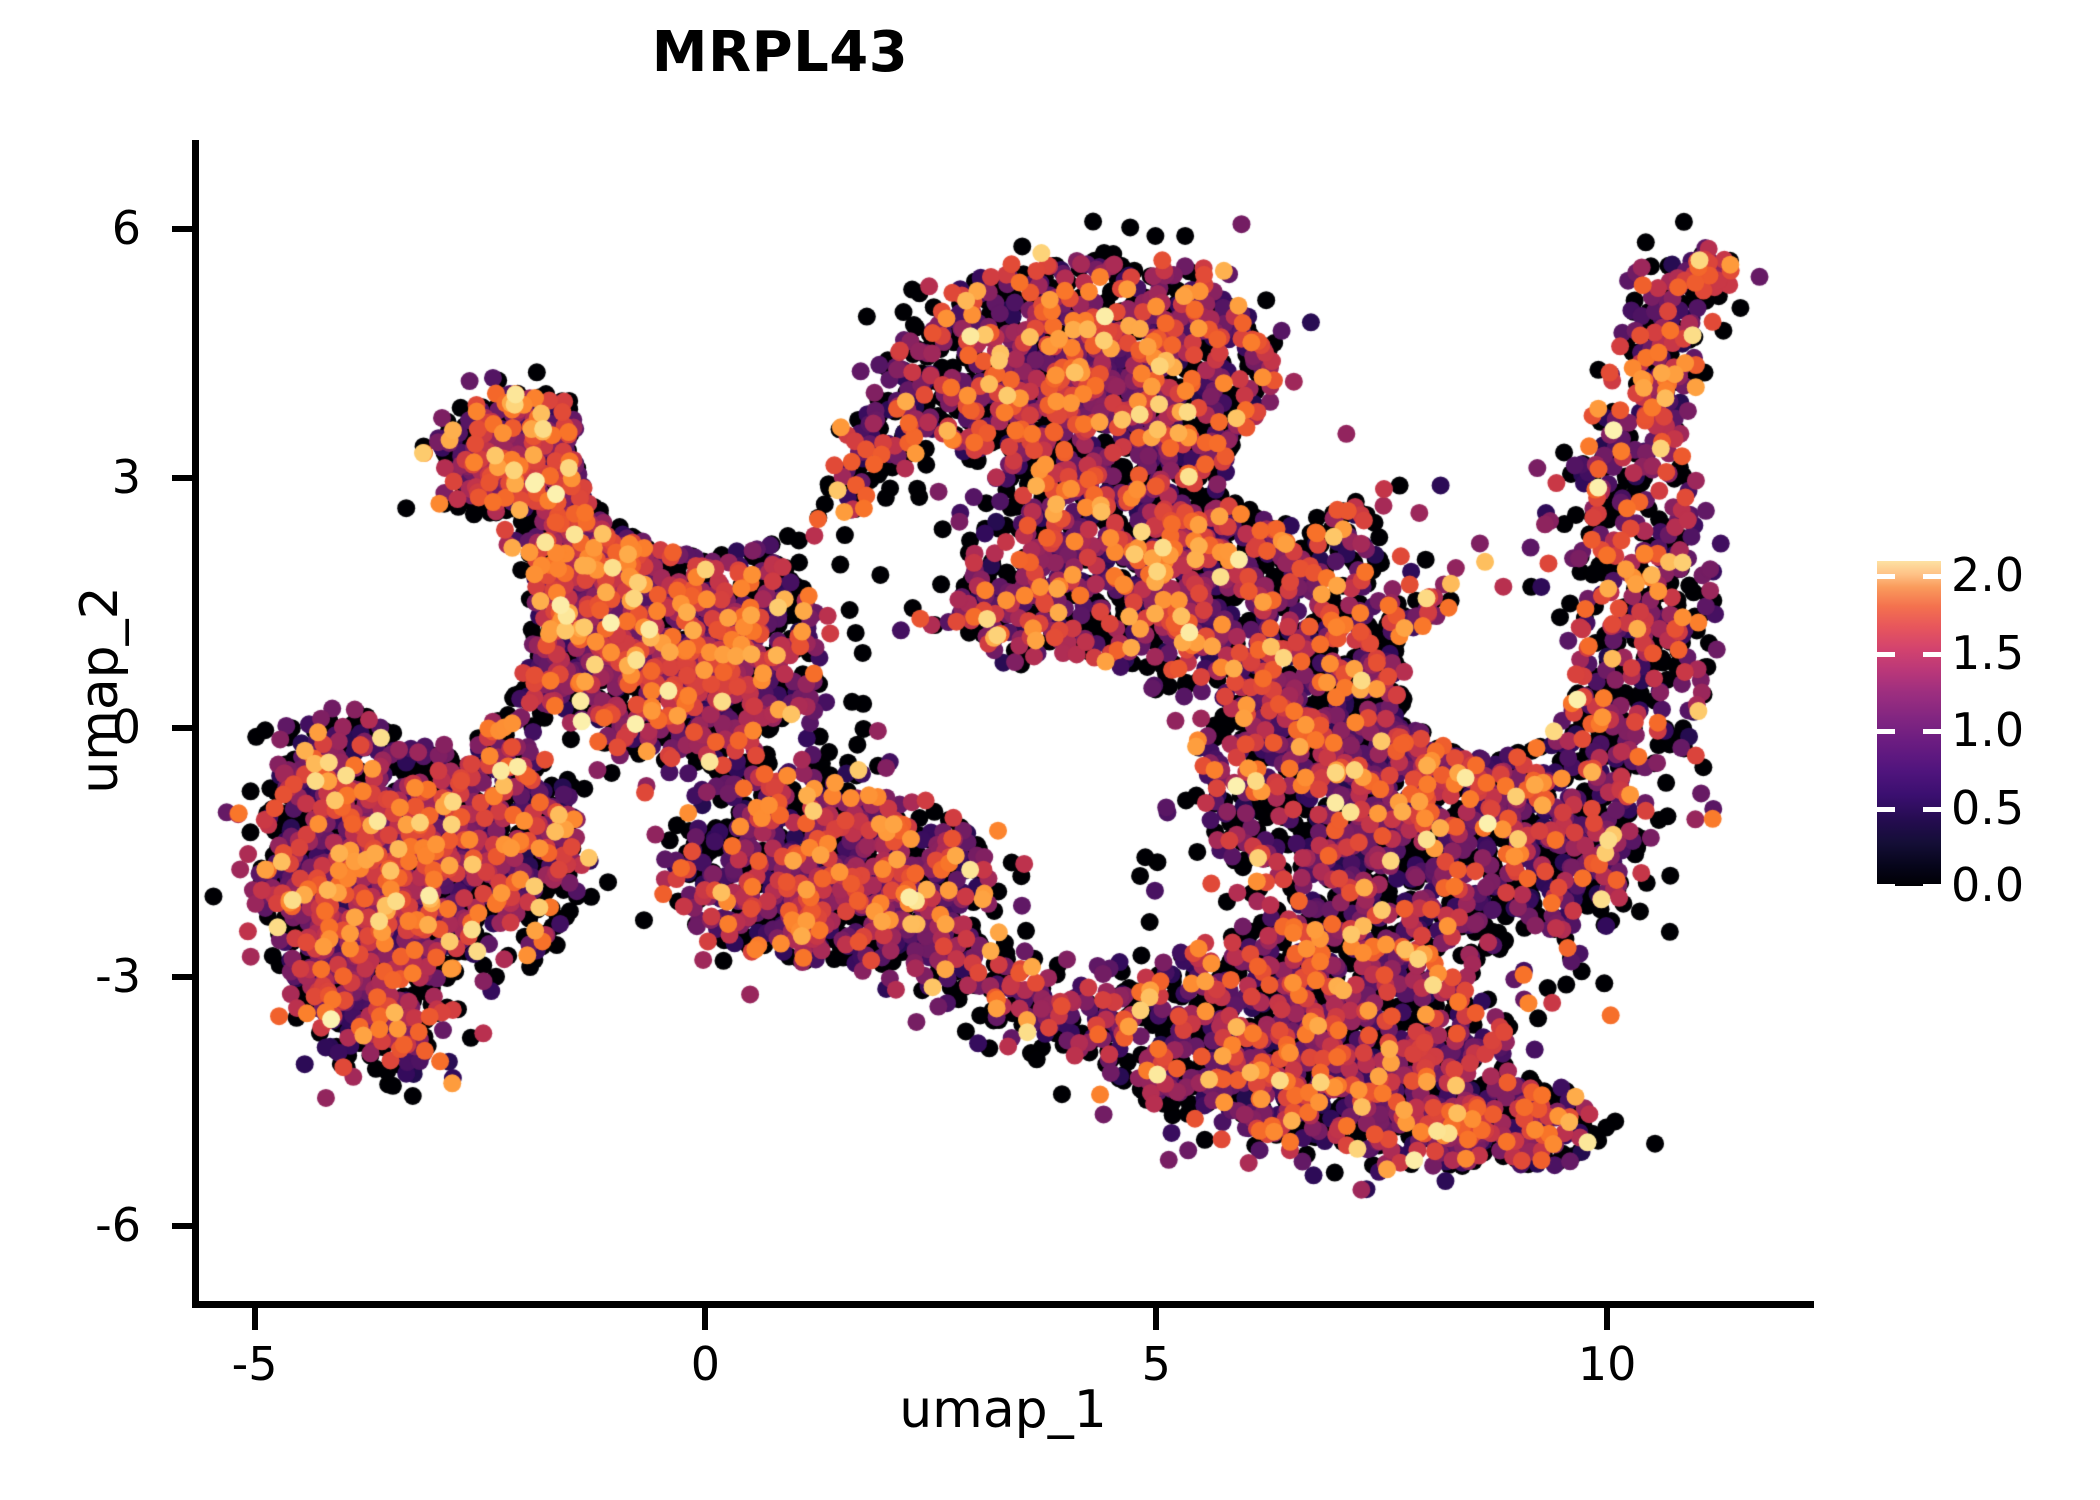 This screenshot has height=1500, width=2100. Describe the element at coordinates (705, 1364) in the screenshot. I see `x-tick-label: 0` at that location.